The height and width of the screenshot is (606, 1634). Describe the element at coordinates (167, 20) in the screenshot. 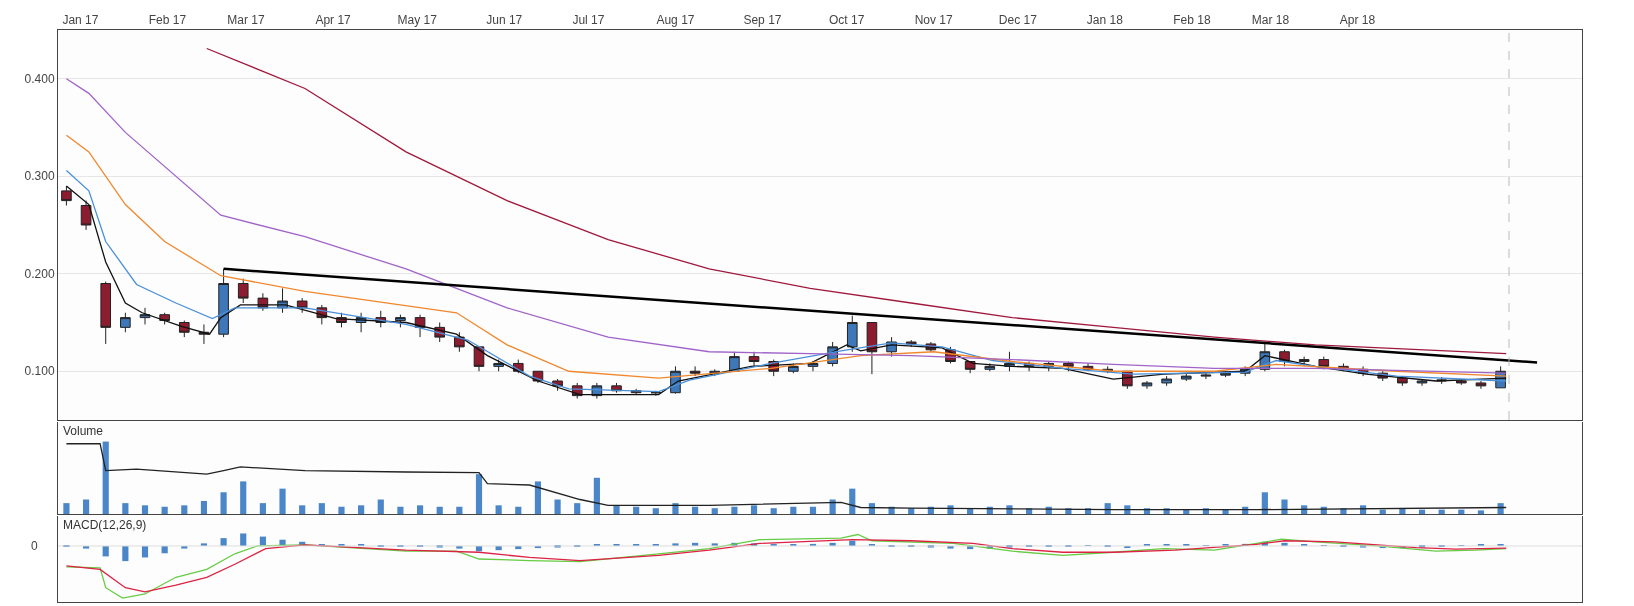

I see `x-tick-label: Feb 17` at that location.